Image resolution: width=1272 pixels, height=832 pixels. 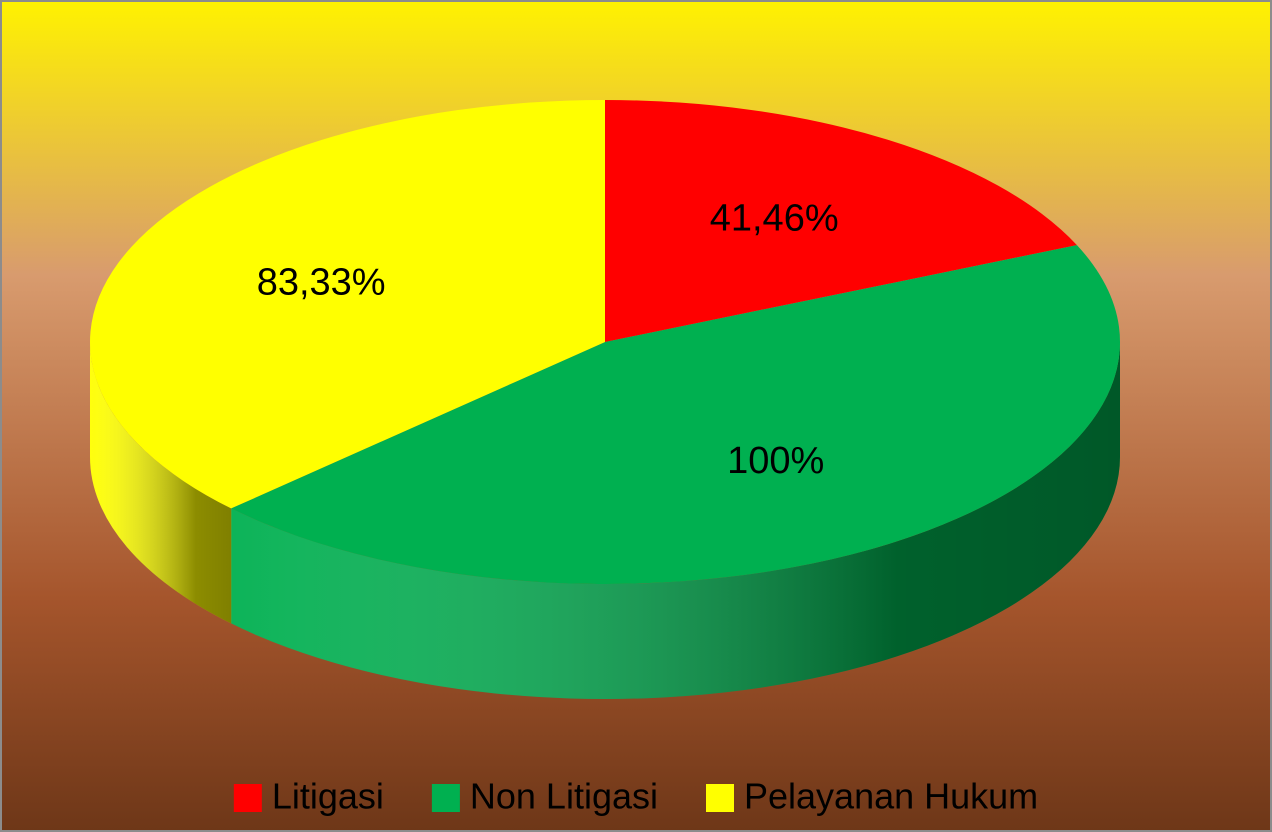 What do you see at coordinates (328, 796) in the screenshot?
I see `legend-label: Litigasi` at bounding box center [328, 796].